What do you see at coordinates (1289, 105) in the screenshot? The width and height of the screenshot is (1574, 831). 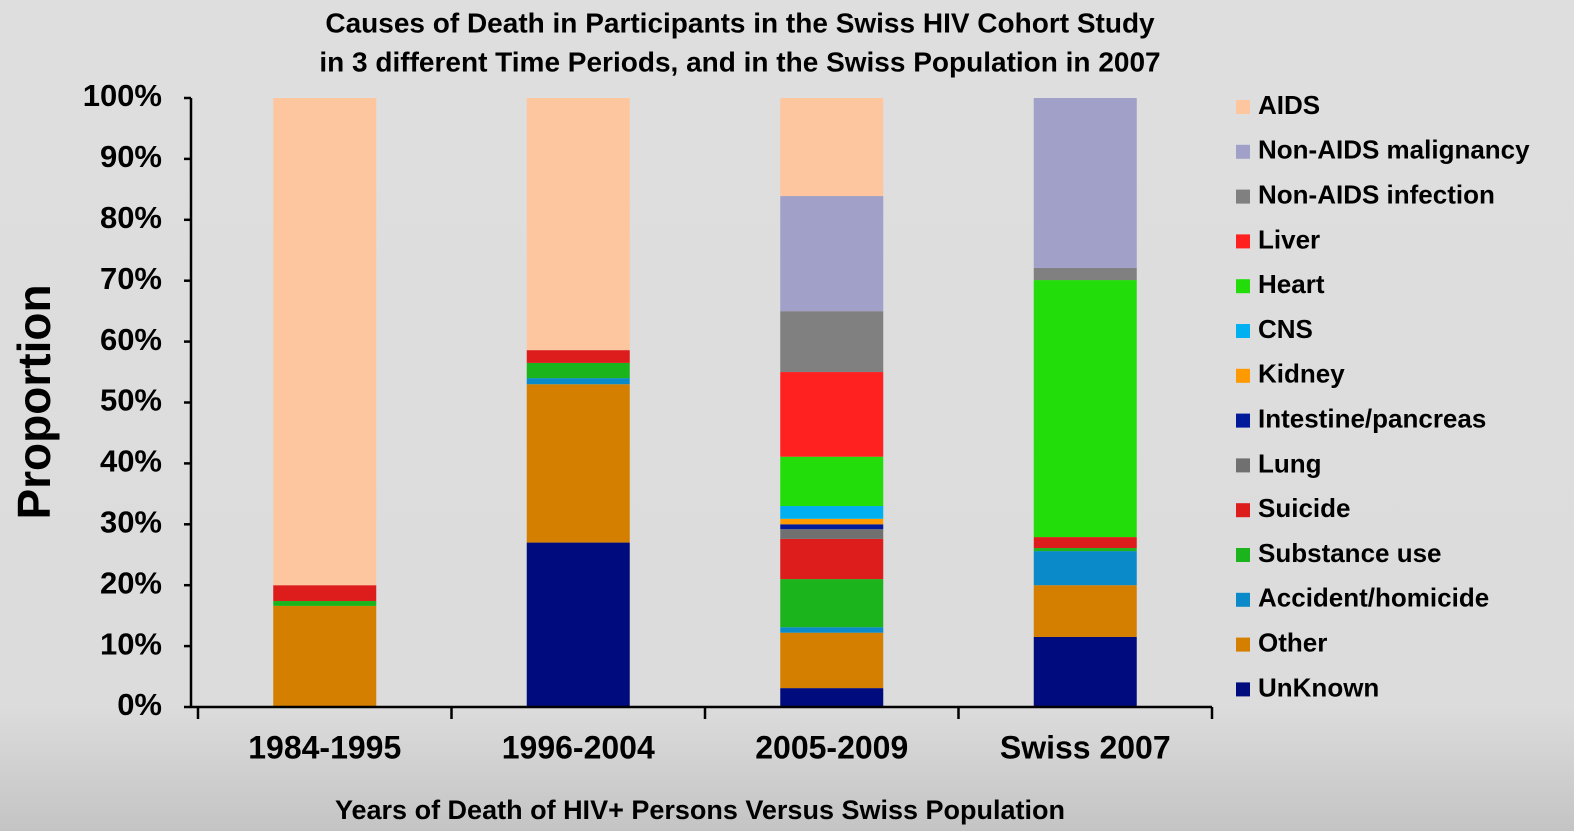 I see `legend-label: AIDS` at bounding box center [1289, 105].